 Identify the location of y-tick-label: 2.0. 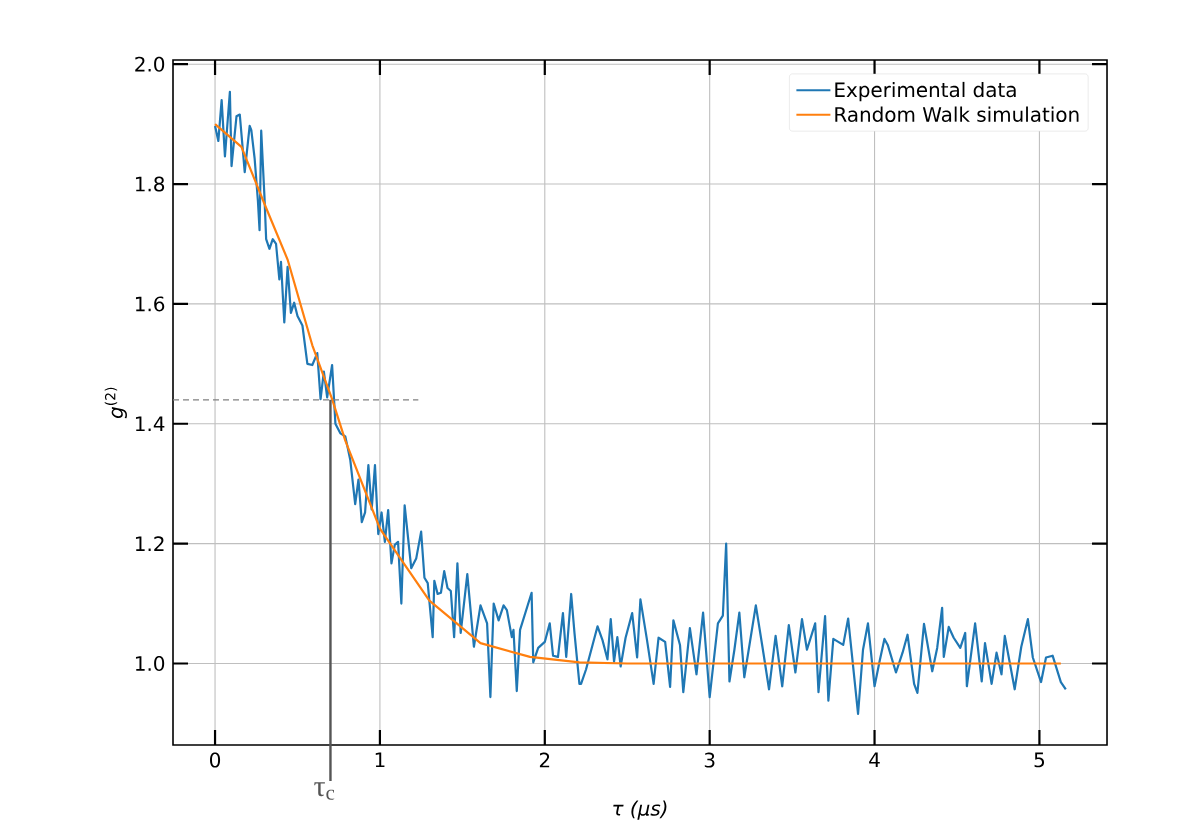
(150, 64).